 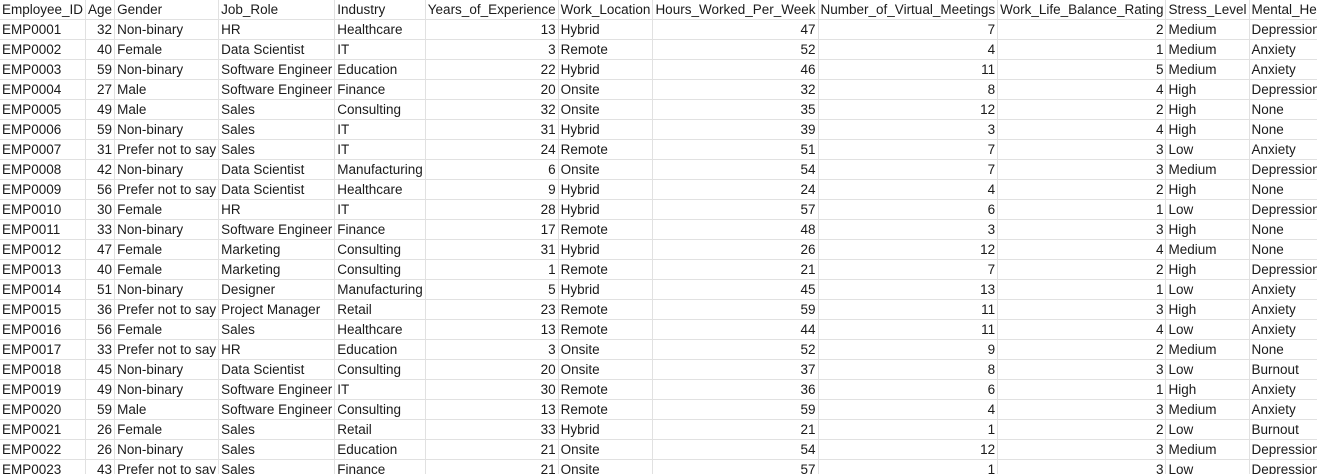 What do you see at coordinates (735, 289) in the screenshot?
I see `cell-hours-worked: 45` at bounding box center [735, 289].